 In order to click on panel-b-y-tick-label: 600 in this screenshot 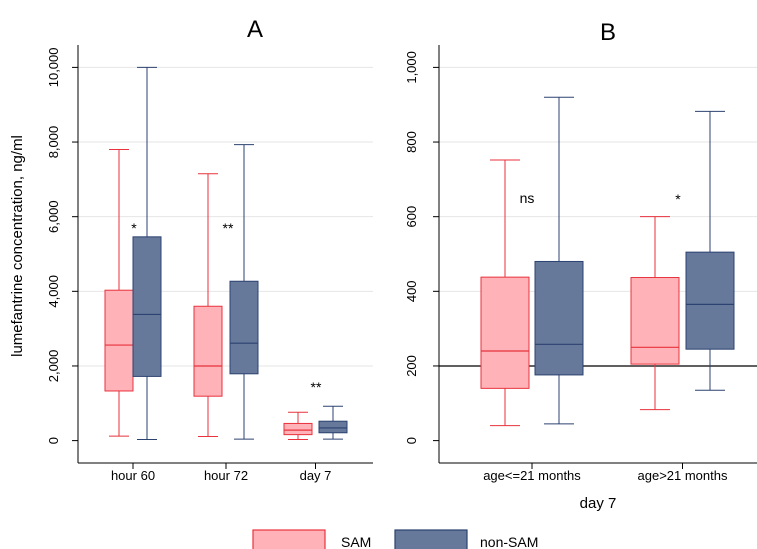, I will do `click(411, 217)`.